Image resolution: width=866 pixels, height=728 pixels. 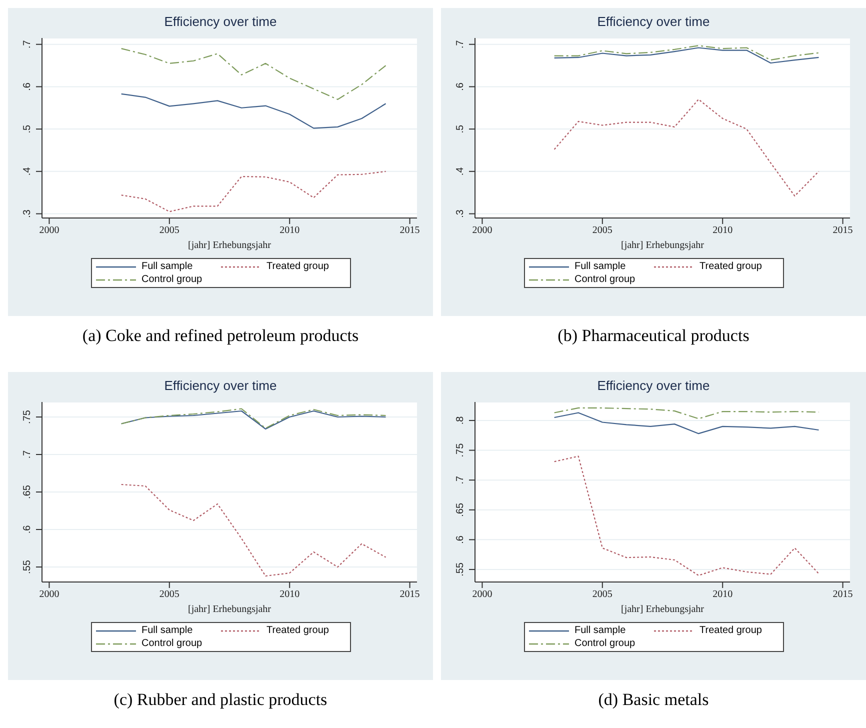 What do you see at coordinates (220, 336) in the screenshot?
I see `text: (a) Coke and refined petroleum products` at bounding box center [220, 336].